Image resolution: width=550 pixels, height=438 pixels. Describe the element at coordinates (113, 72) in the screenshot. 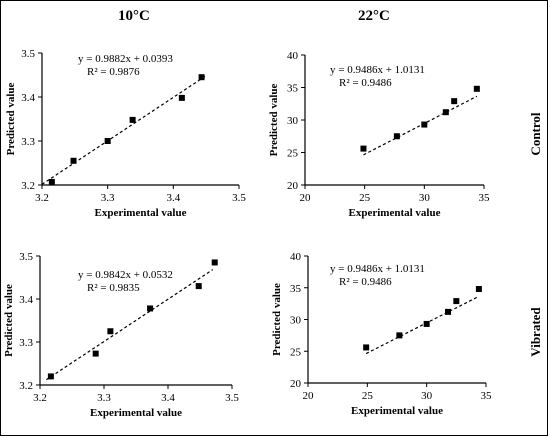

I see `r-squared-label: R² = 0.9876` at that location.